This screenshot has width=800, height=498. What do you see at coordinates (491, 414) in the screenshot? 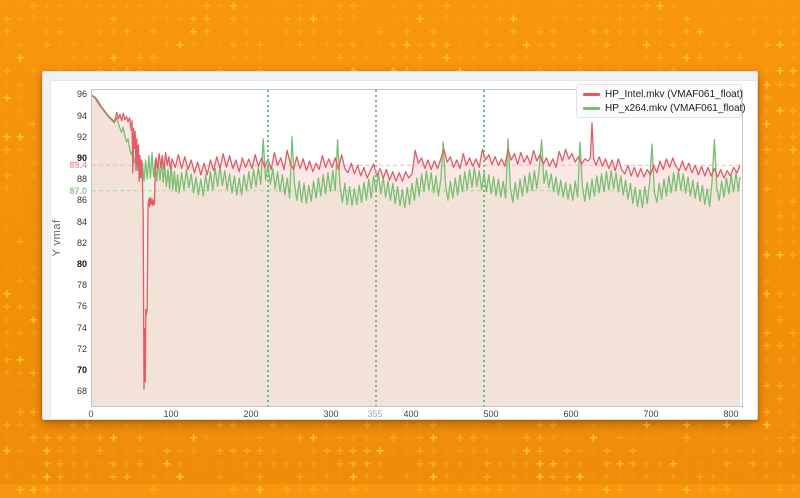
I see `x-tick-label-500: 500` at bounding box center [491, 414].